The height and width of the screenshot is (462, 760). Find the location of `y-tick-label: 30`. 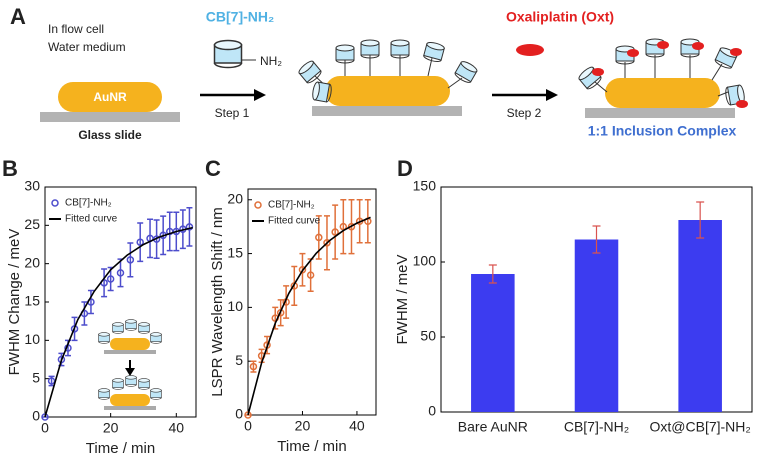

y-tick-label: 30 is located at coordinates (32, 186).